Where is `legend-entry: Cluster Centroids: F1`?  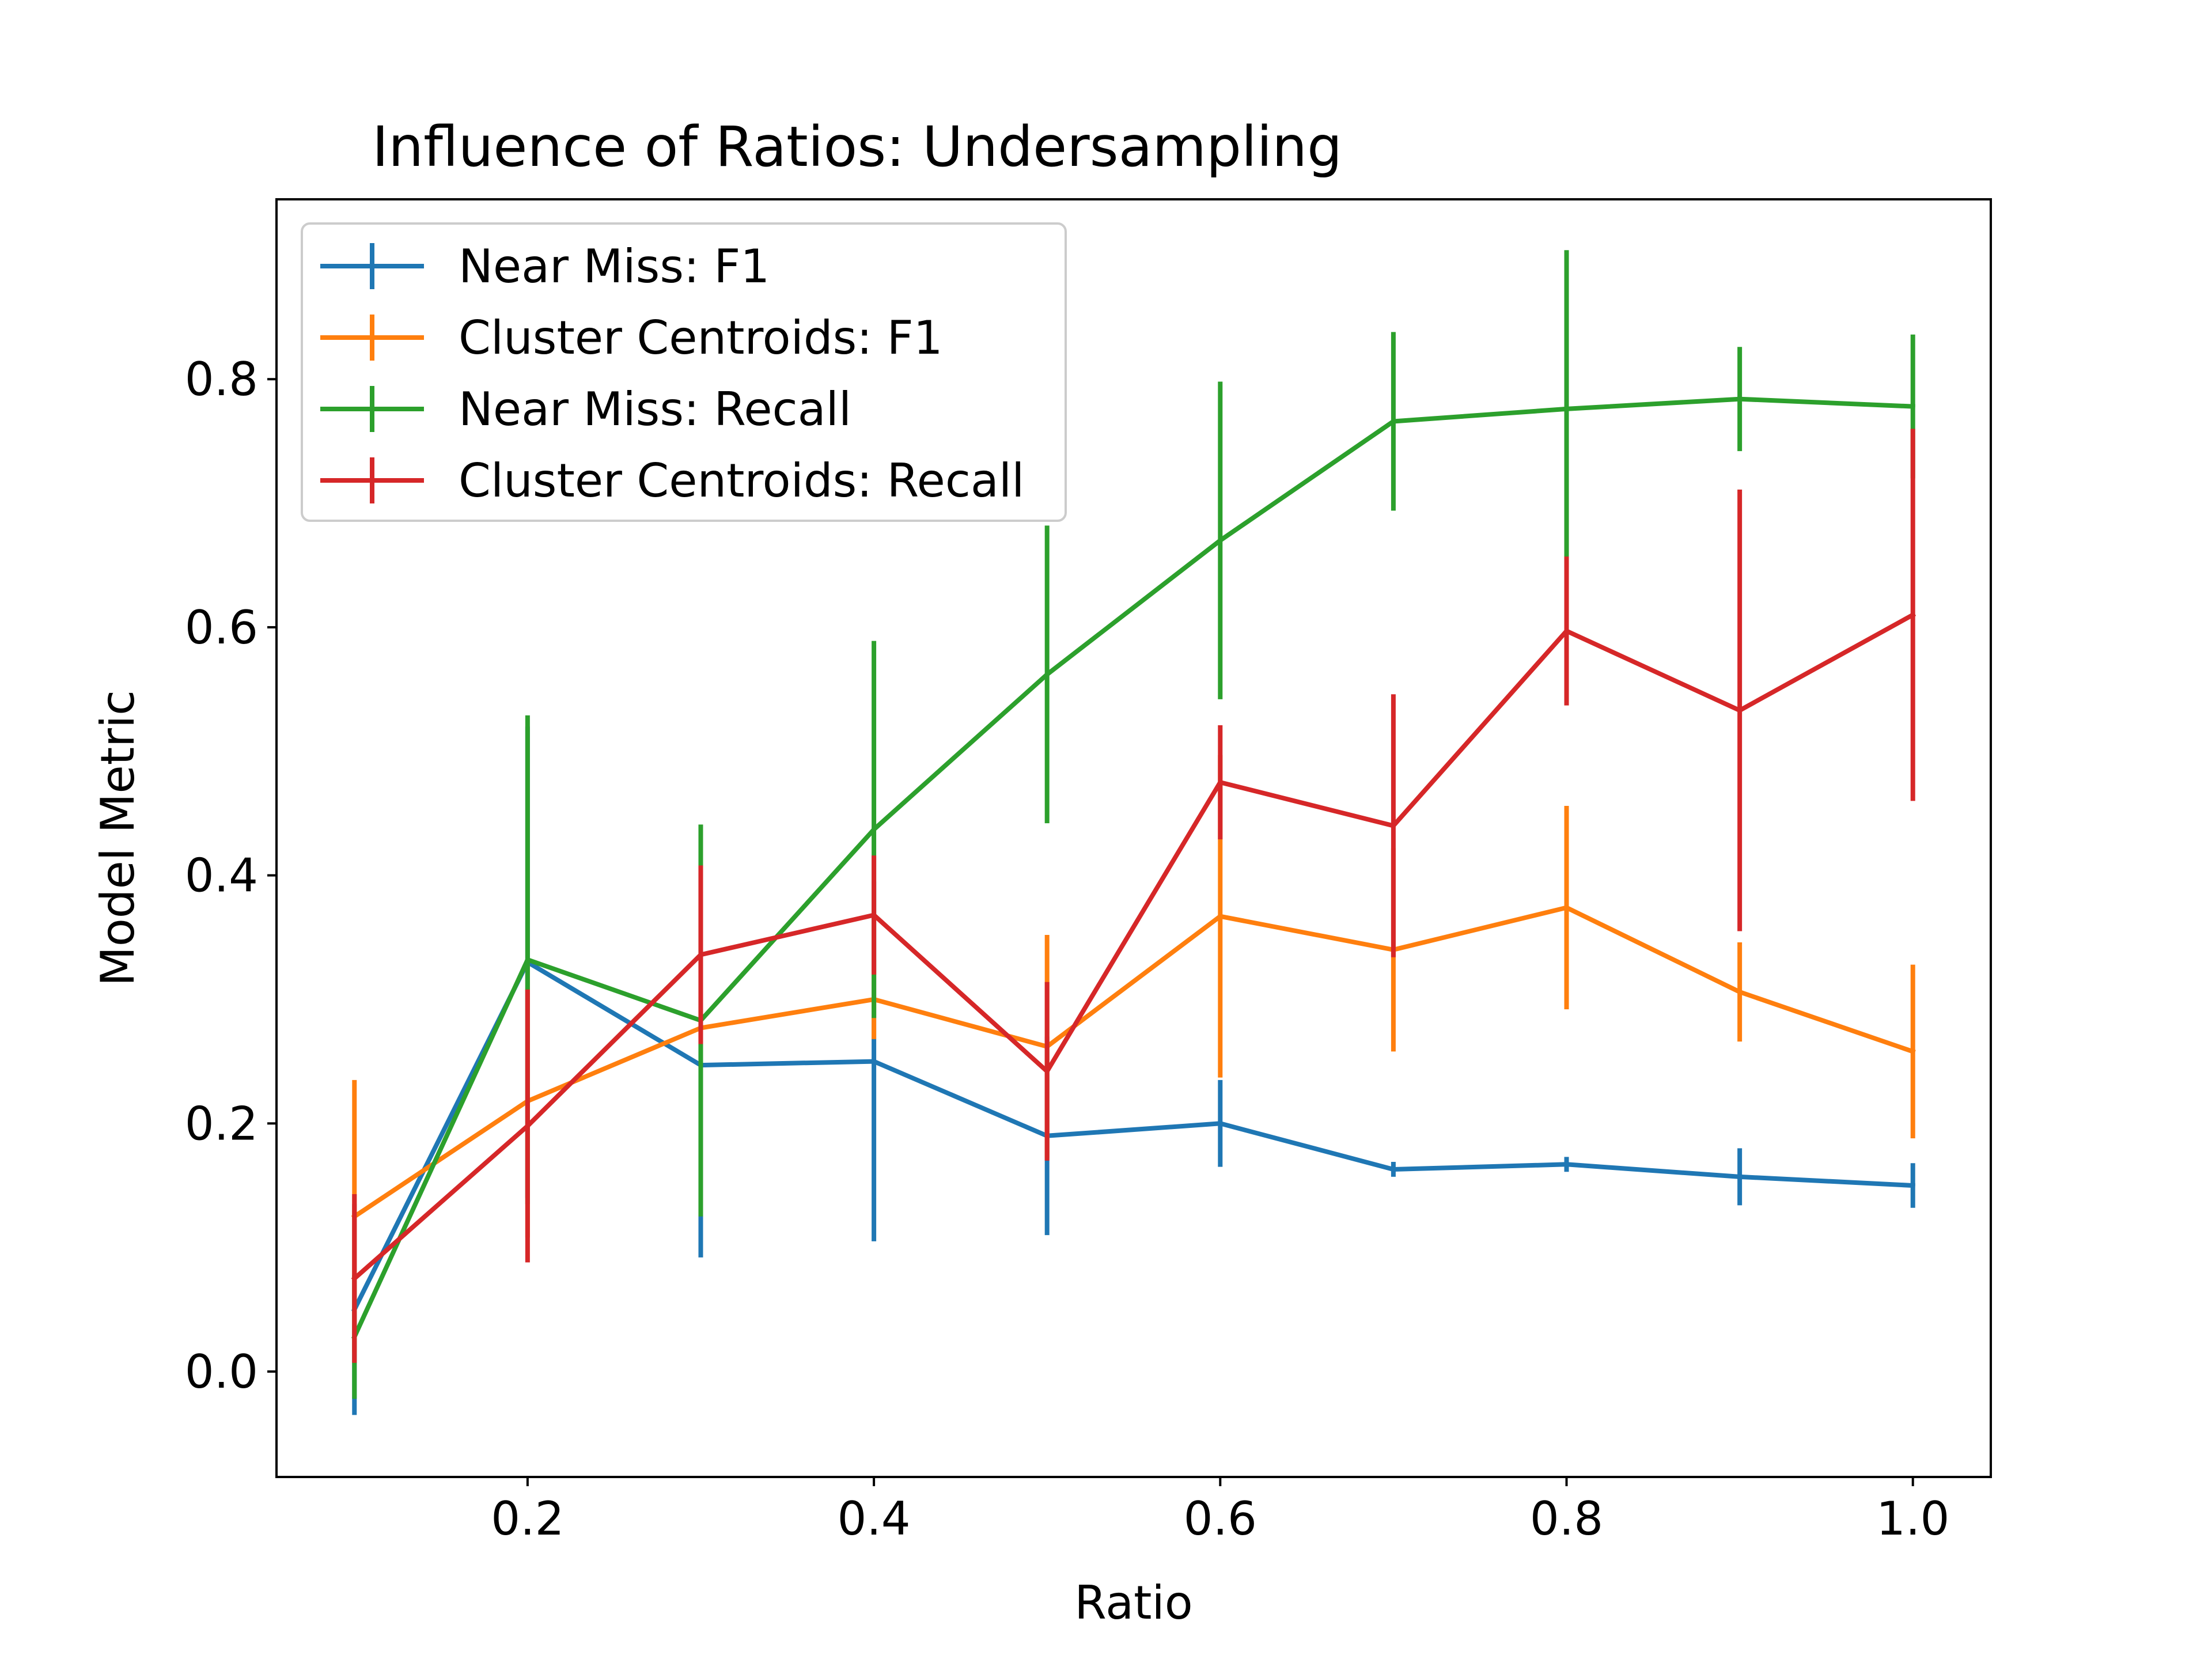 legend-entry: Cluster Centroids: F1 is located at coordinates (631, 338).